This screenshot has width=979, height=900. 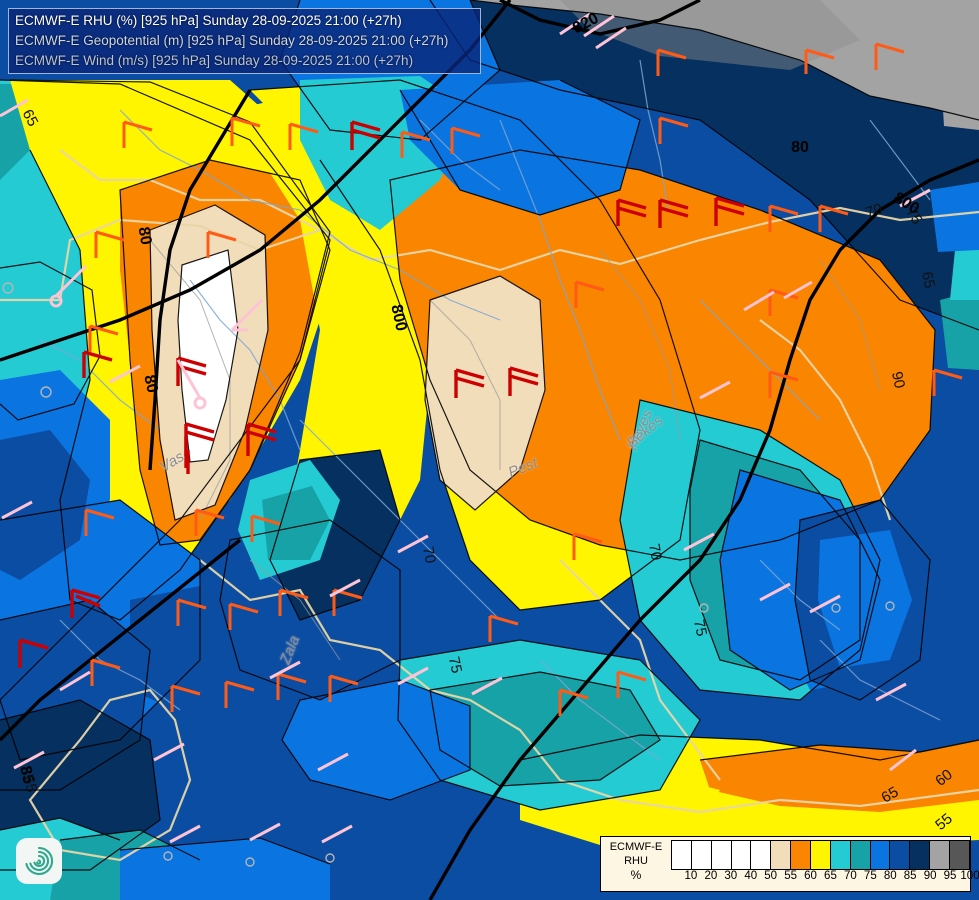 I want to click on legend-tick-95: 95, so click(x=950, y=876).